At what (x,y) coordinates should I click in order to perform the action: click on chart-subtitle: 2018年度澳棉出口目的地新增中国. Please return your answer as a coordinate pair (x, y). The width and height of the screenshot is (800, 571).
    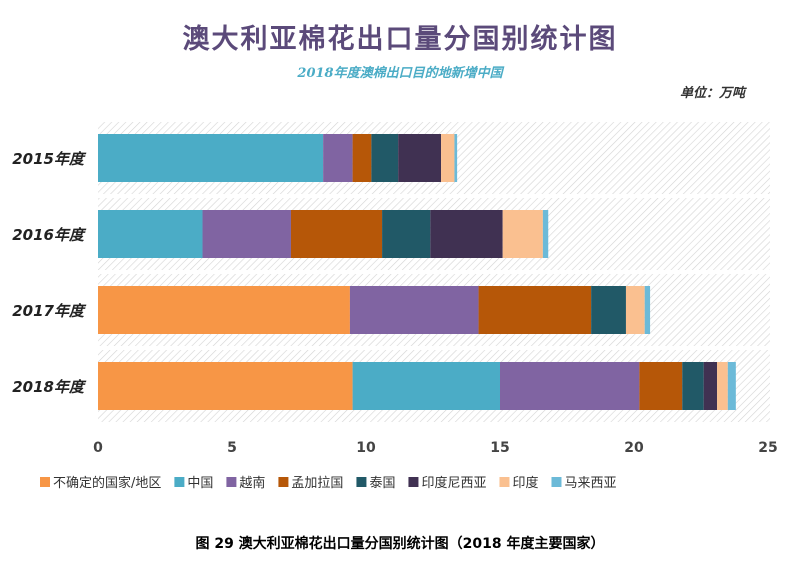
    Looking at the image, I should click on (400, 73).